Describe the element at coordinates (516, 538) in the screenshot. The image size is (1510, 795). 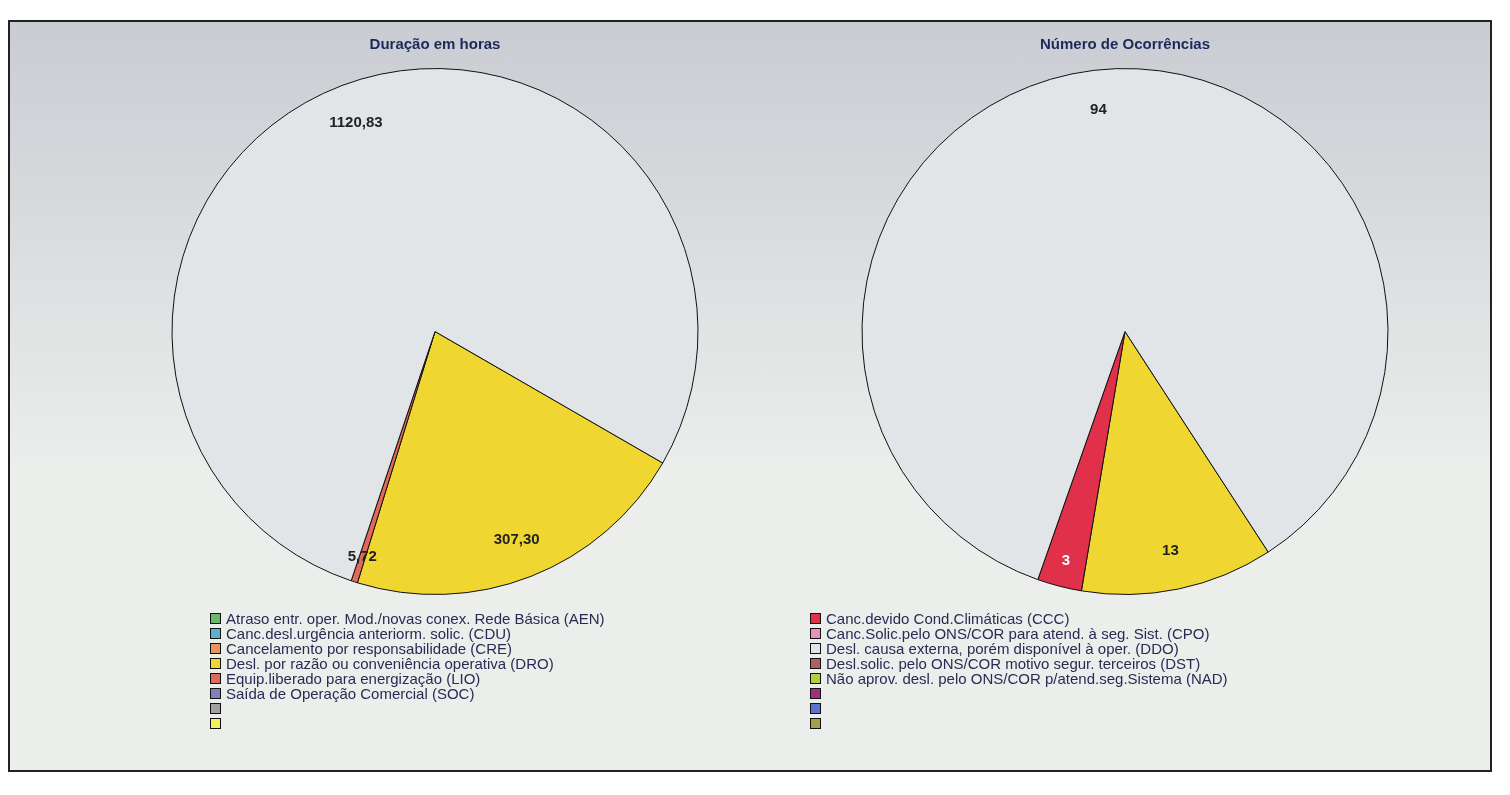
I see `data-label: 307,30` at that location.